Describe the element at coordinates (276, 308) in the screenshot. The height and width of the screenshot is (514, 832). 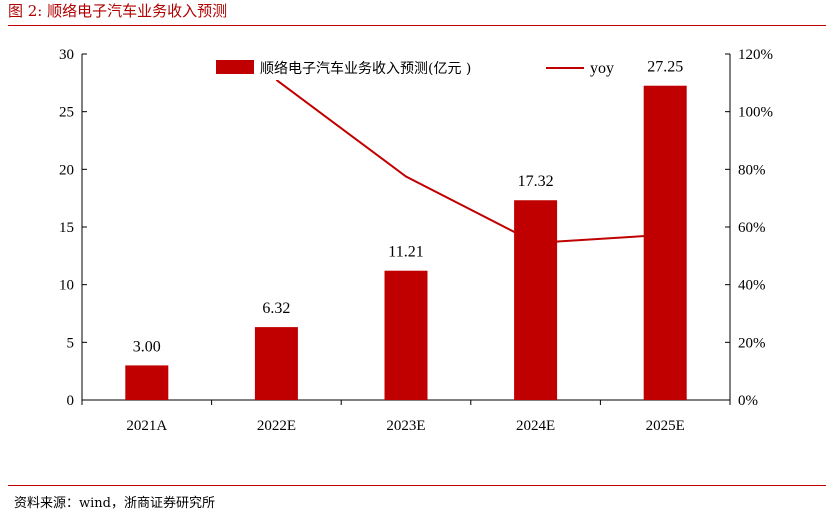
I see `bar-data-label: 6.32` at that location.